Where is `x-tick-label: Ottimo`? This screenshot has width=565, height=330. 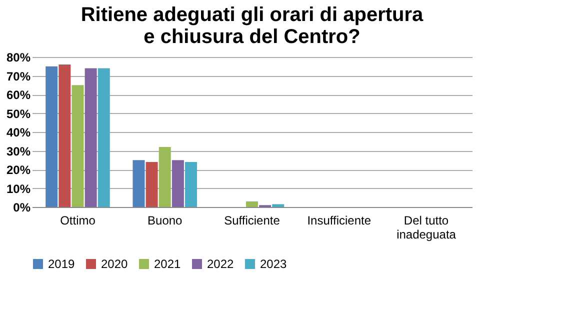 x-tick-label: Ottimo is located at coordinates (78, 221).